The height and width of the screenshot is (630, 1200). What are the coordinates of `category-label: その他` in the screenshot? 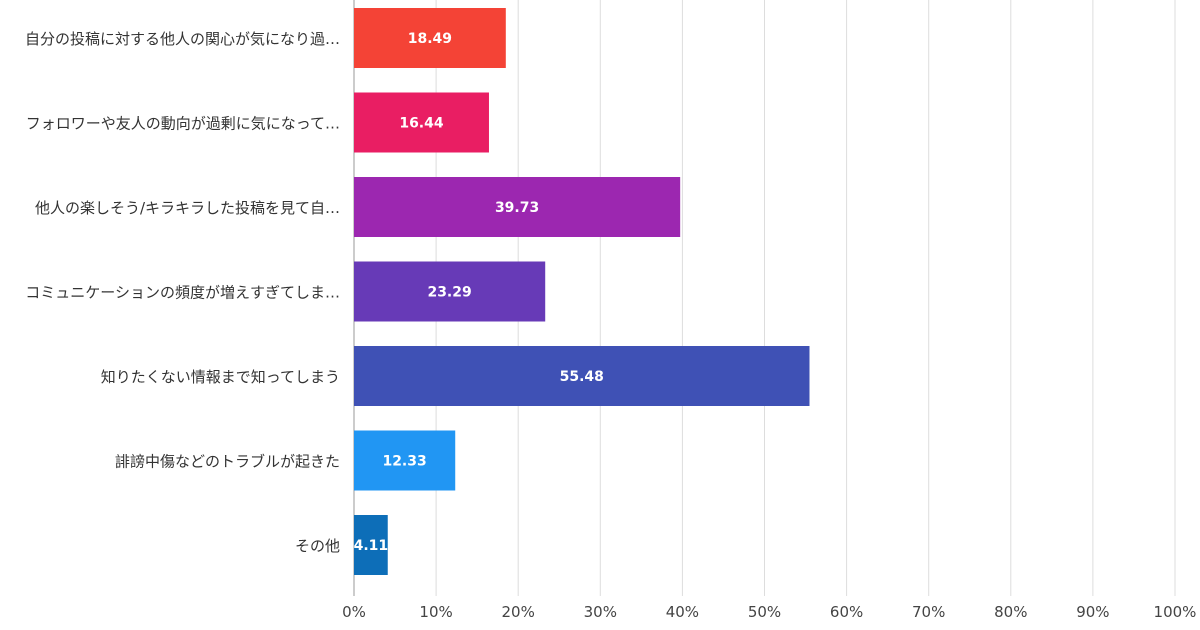 It's located at (317, 546).